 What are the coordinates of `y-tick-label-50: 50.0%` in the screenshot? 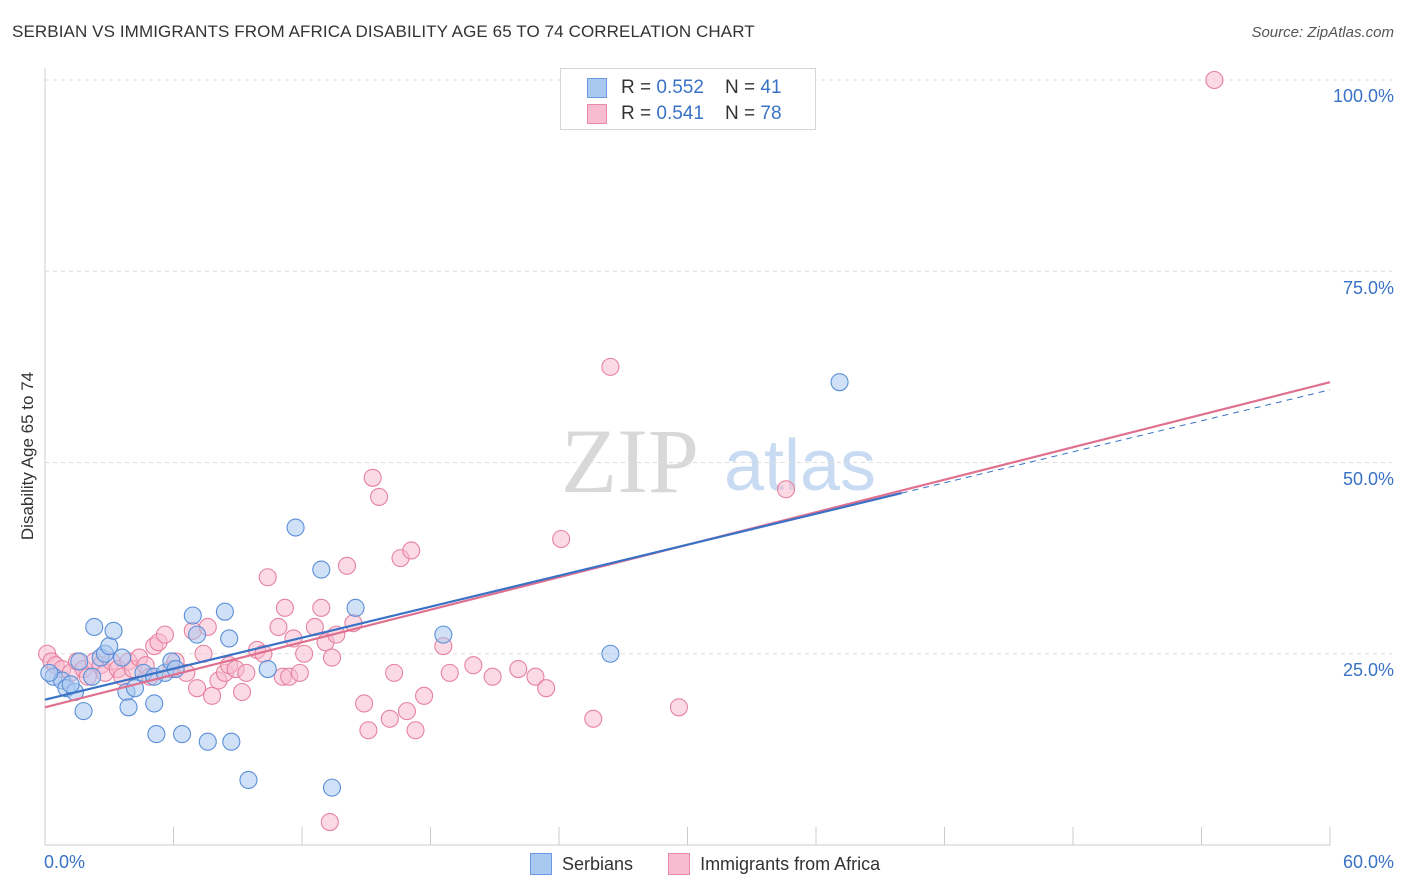 It's located at (1368, 479).